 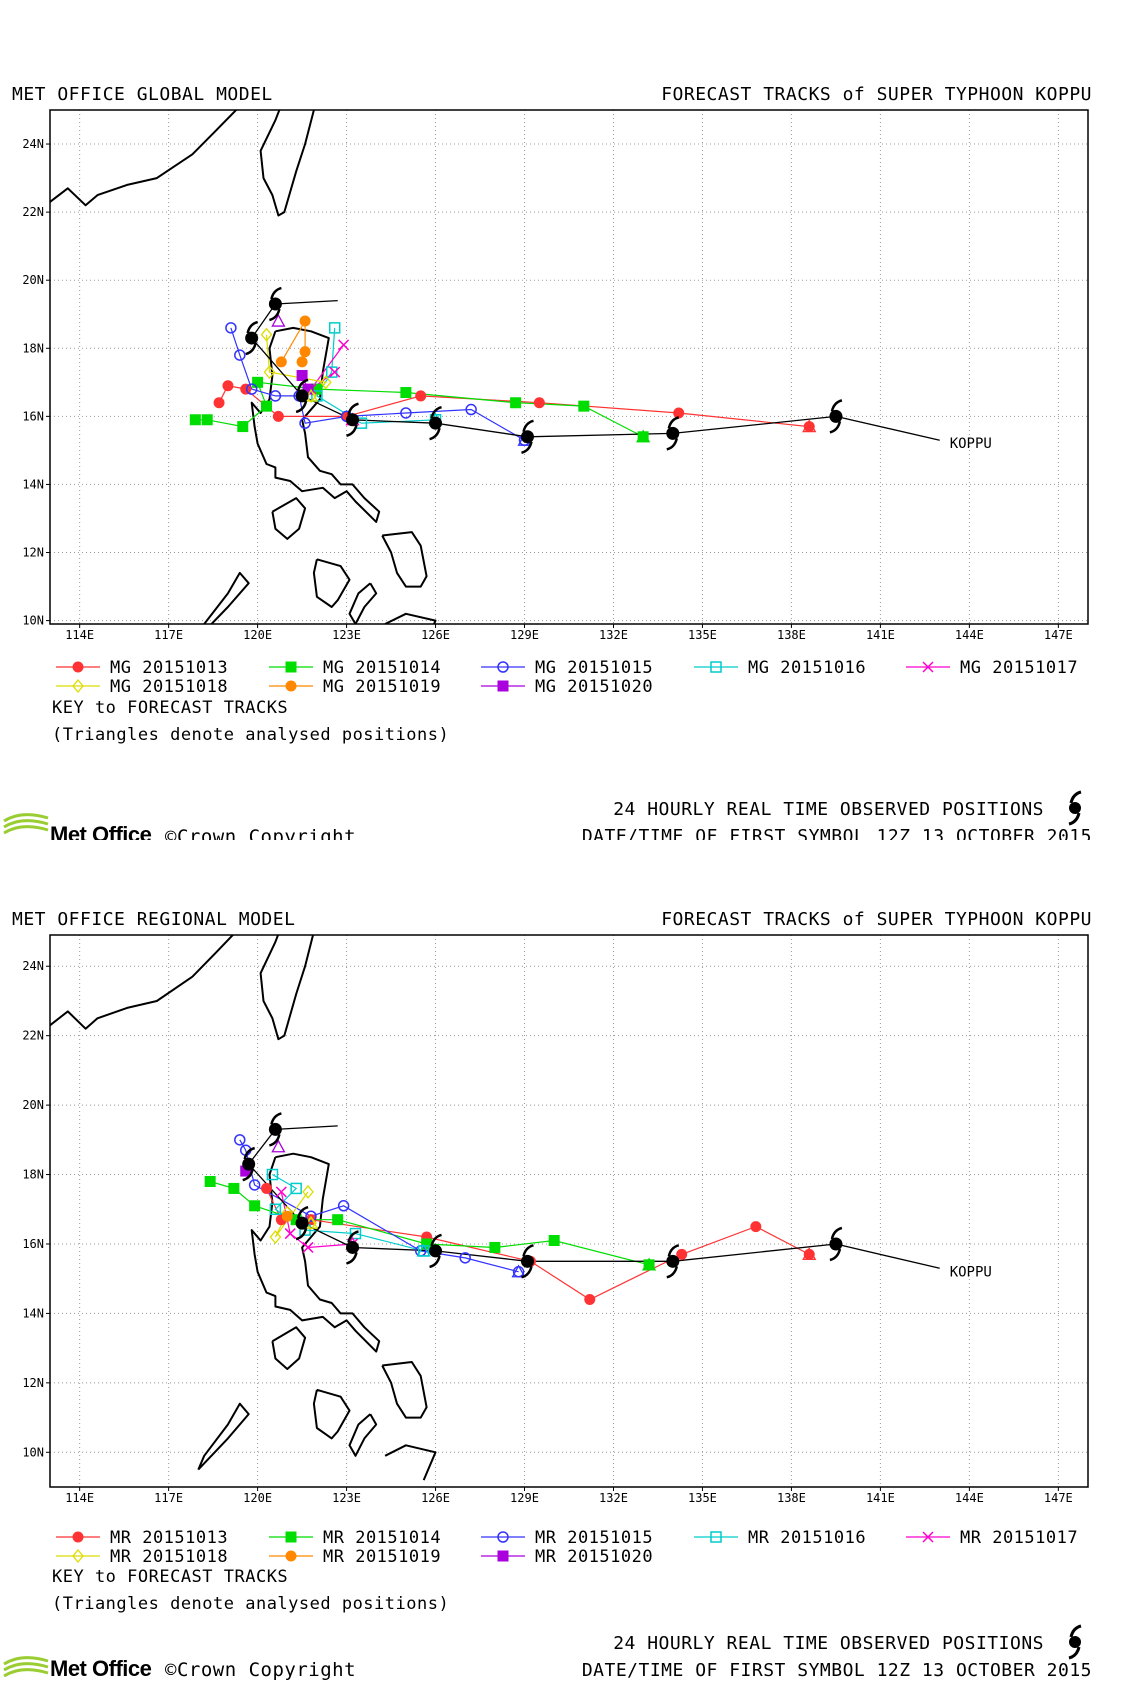 I want to click on x-tick-label: 132E, so click(x=613, y=635).